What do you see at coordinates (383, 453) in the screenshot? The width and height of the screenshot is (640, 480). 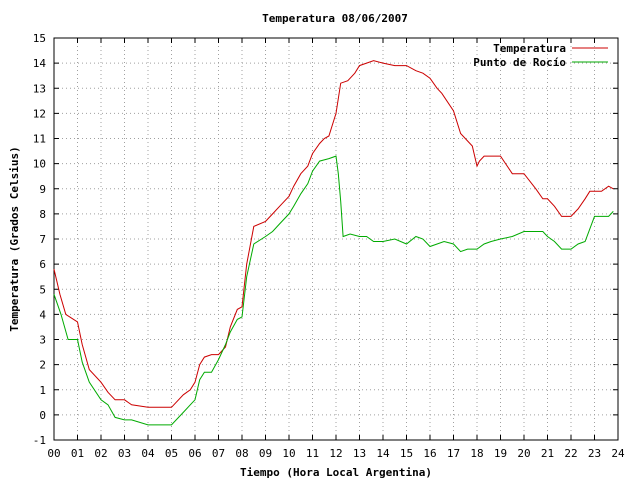 I see `x-tick-label: 14` at bounding box center [383, 453].